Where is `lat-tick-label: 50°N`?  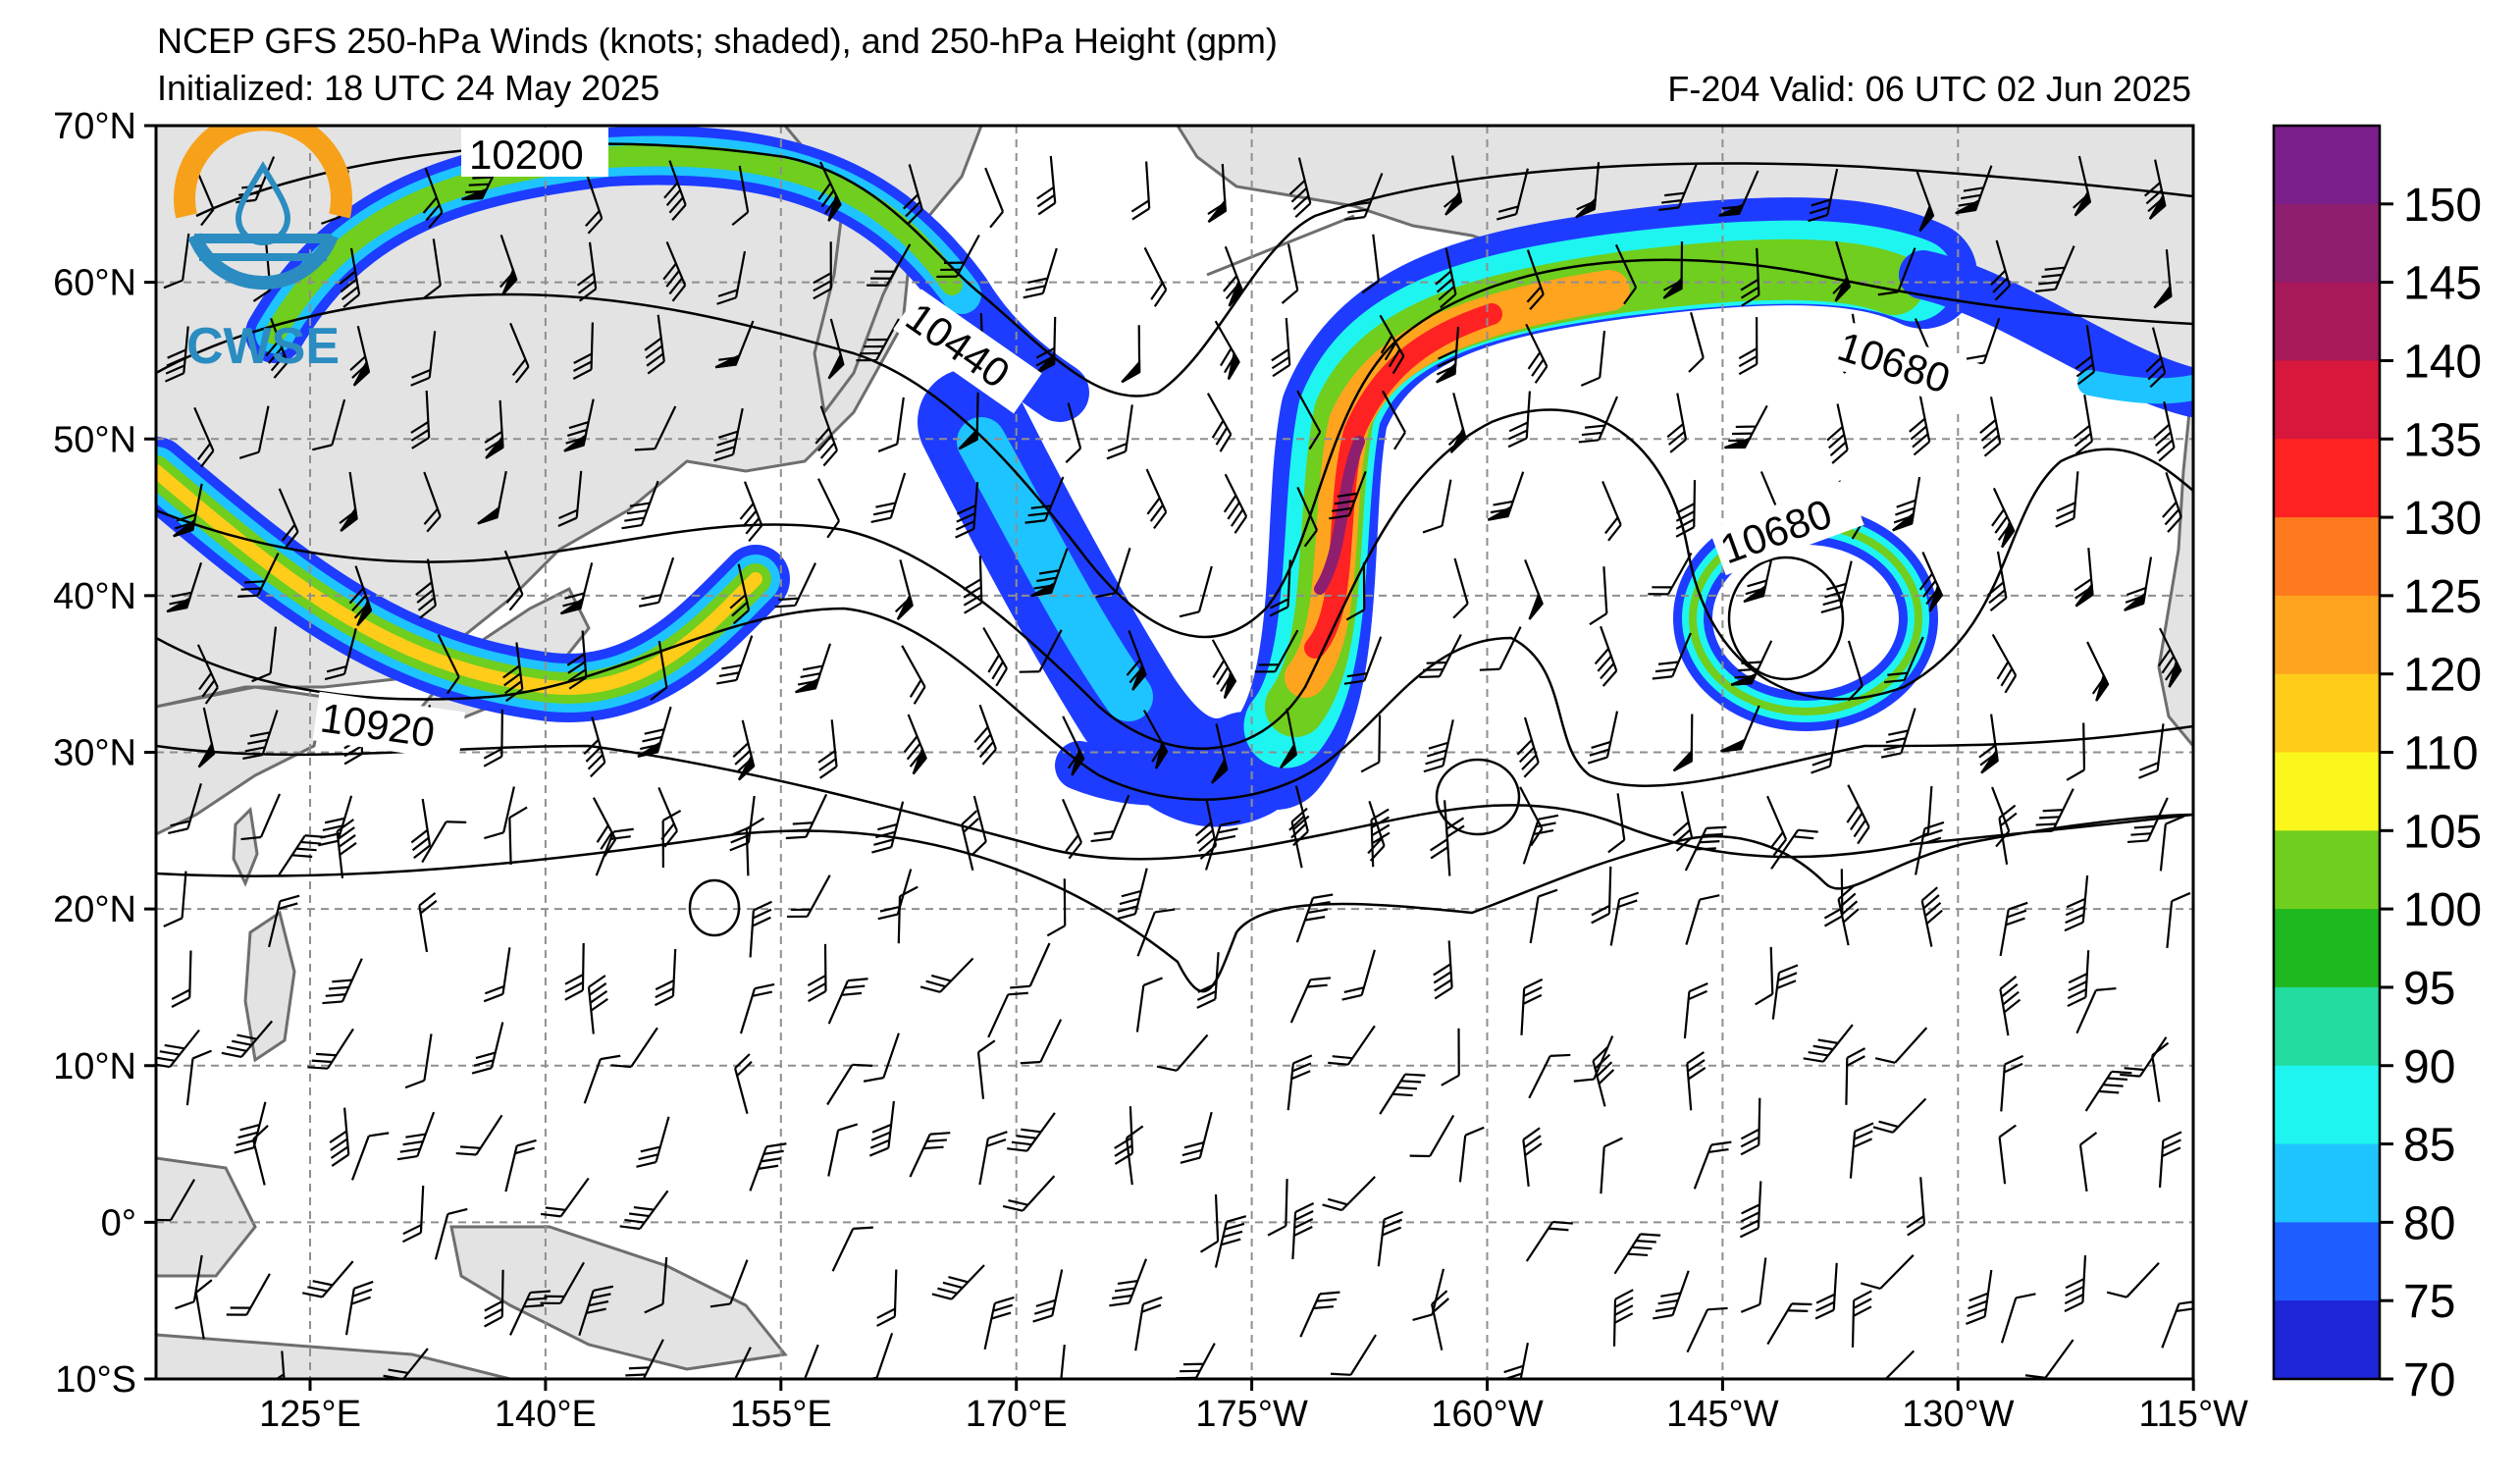 lat-tick-label: 50°N is located at coordinates (94, 439).